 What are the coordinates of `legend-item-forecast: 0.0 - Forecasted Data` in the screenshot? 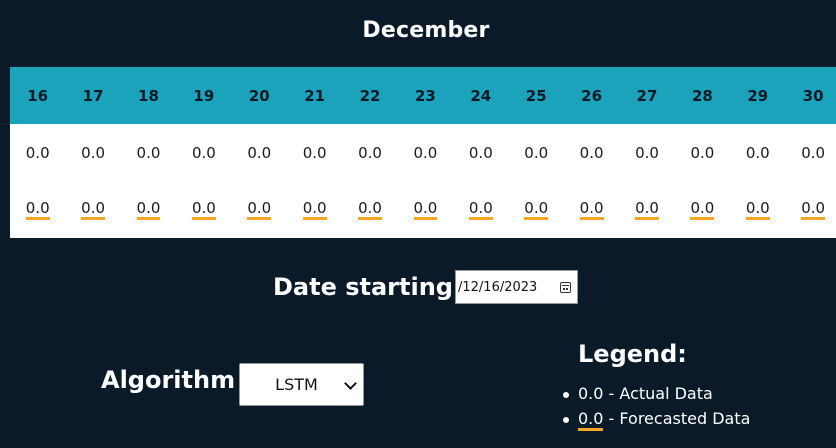 It's located at (656, 420).